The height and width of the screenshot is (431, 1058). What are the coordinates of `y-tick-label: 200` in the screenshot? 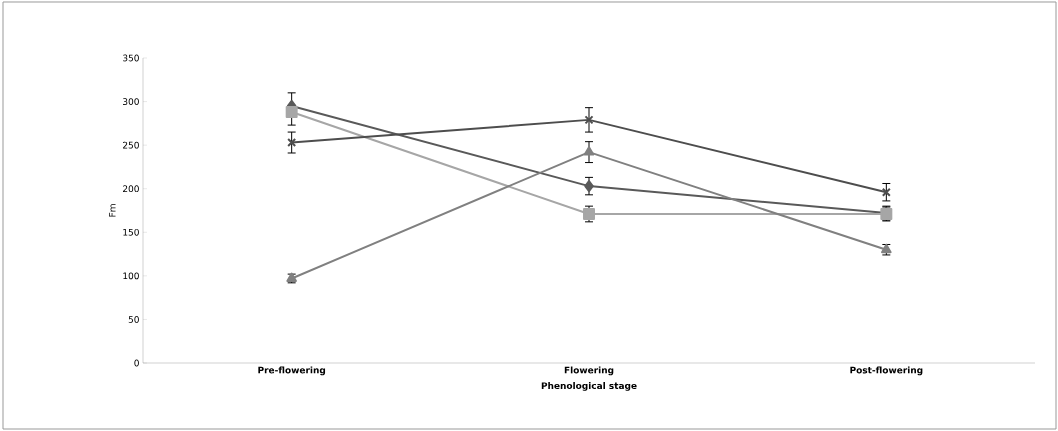 It's located at (131, 189).